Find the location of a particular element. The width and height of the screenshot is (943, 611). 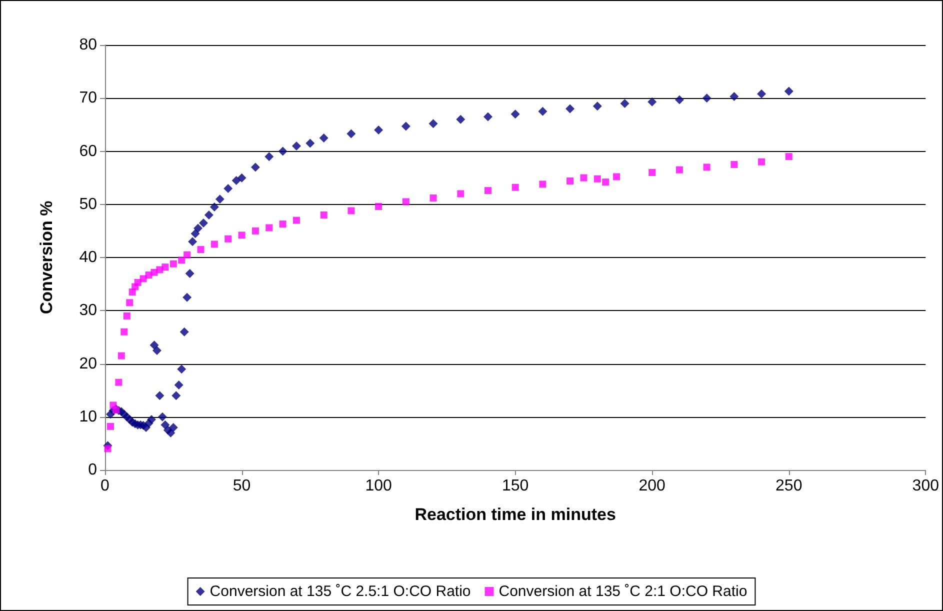

y-axis-title: Conversion % is located at coordinates (46, 257).